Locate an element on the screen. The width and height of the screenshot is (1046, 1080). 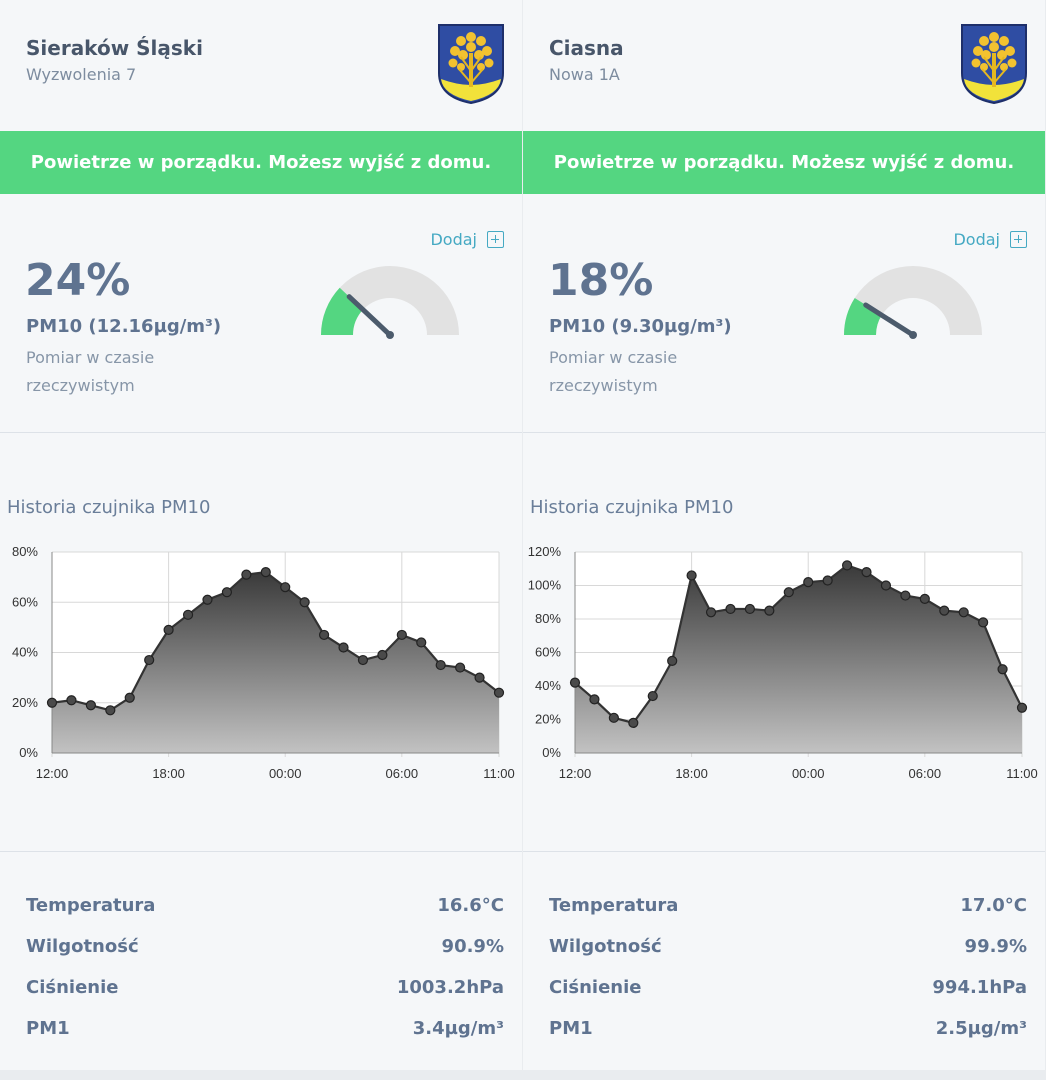
gauge-needle-hub is located at coordinates (913, 335).